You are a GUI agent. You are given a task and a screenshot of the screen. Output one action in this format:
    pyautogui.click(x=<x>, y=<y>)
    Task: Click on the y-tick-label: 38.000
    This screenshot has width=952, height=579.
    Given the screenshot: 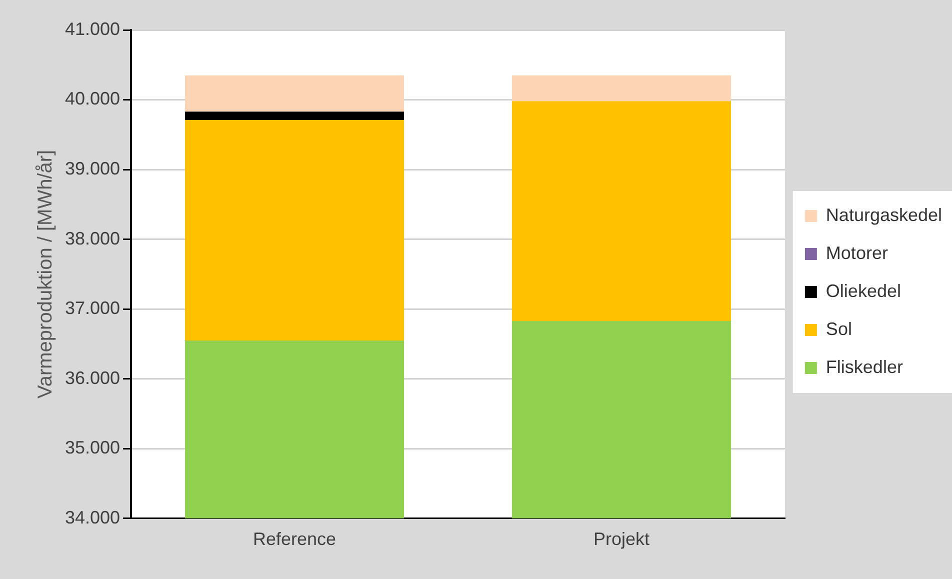 What is the action you would take?
    pyautogui.click(x=92, y=238)
    